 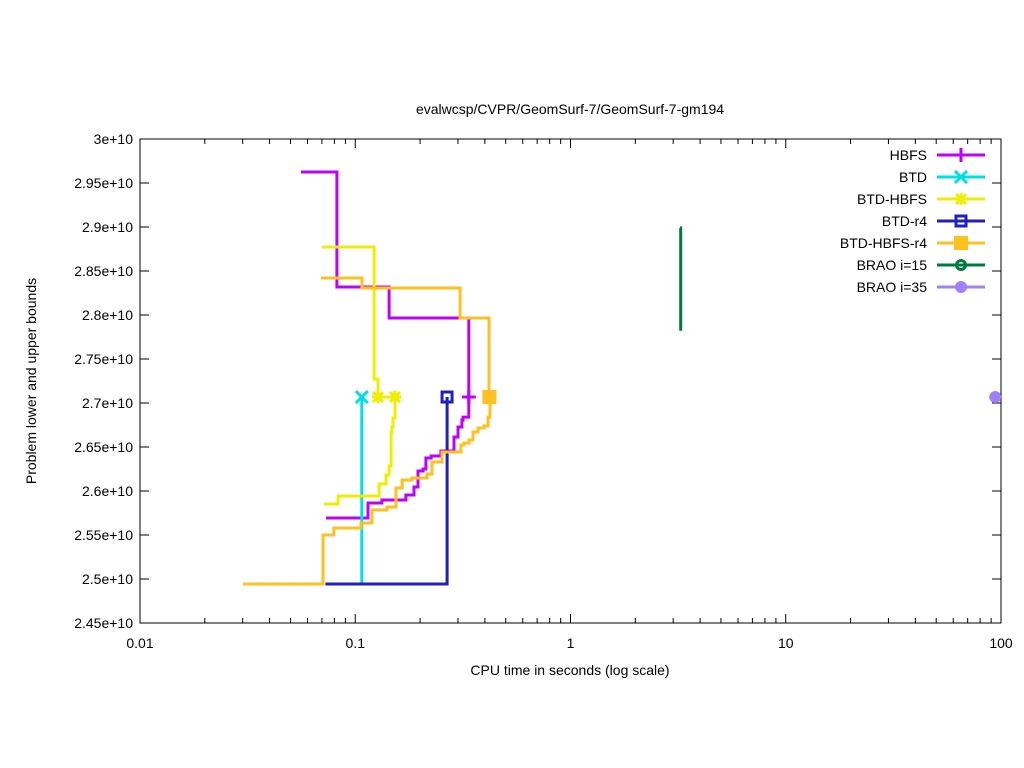 What do you see at coordinates (1001, 643) in the screenshot?
I see `x-tick-label: 100` at bounding box center [1001, 643].